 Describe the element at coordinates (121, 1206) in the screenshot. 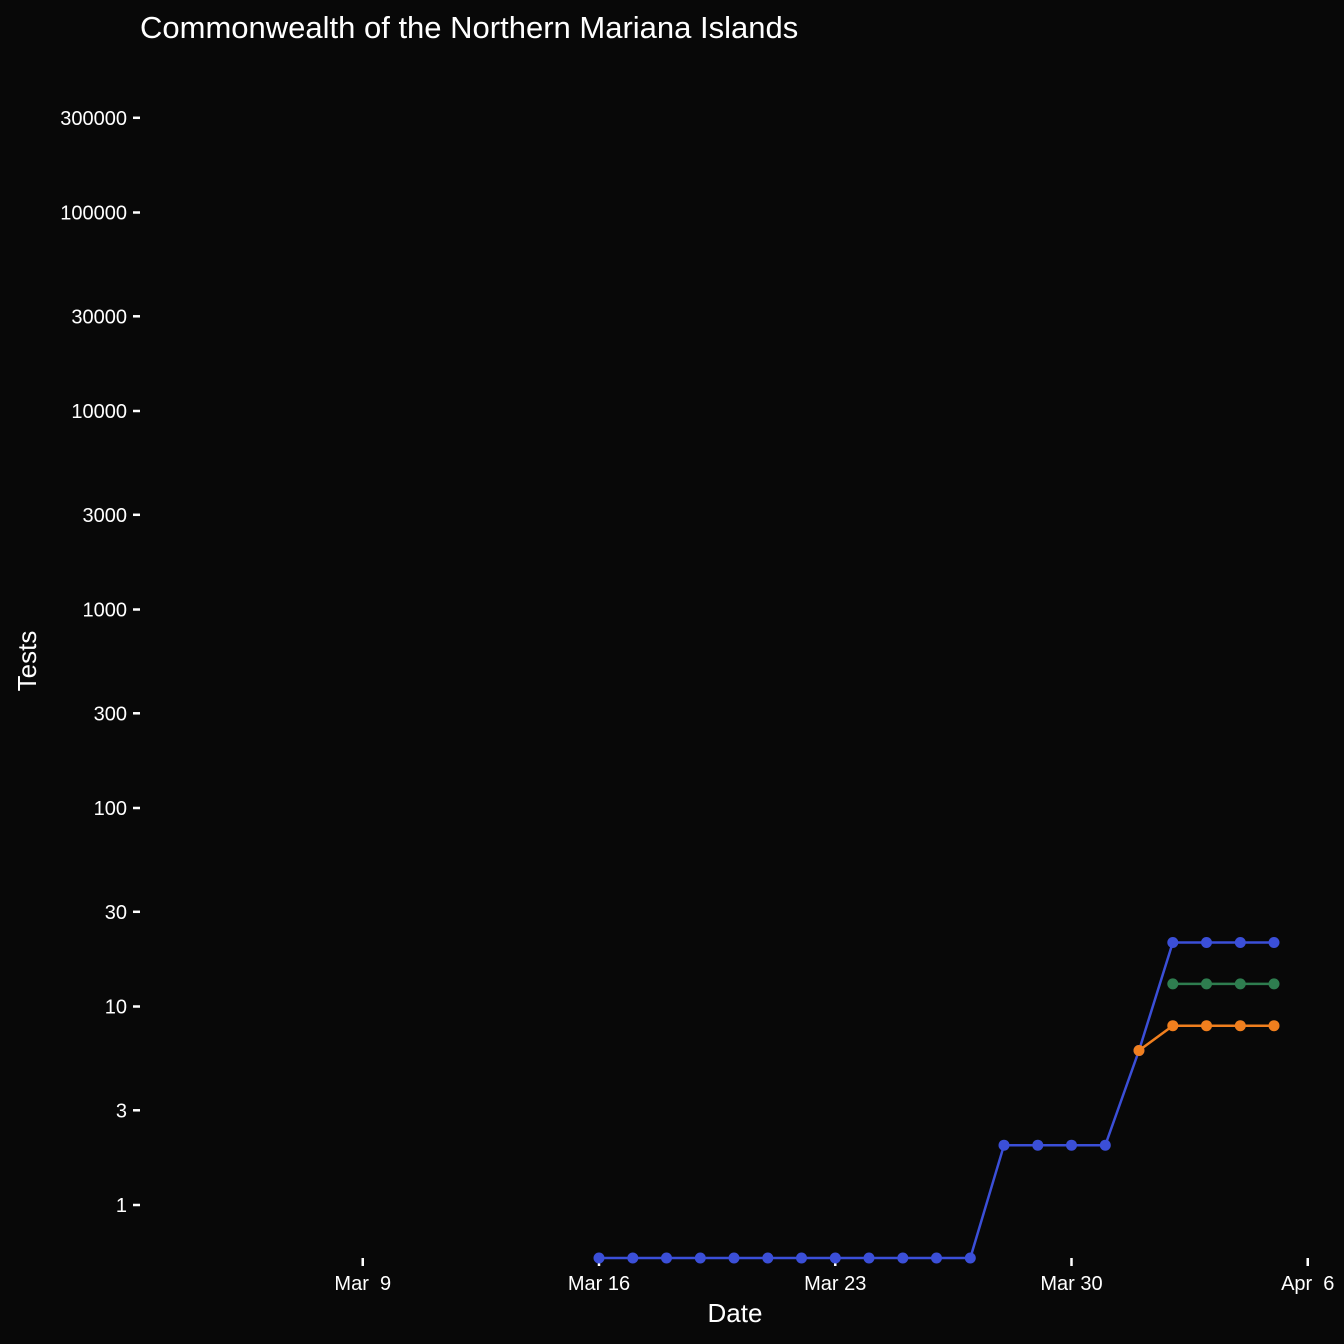

I see `y-tick-label: 1` at that location.